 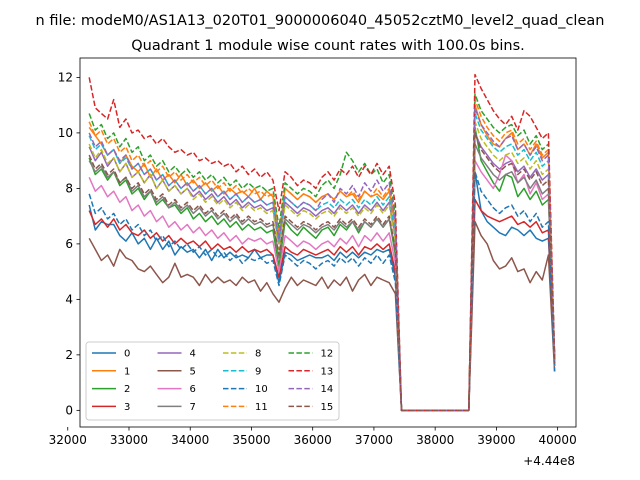 What do you see at coordinates (496, 440) in the screenshot?
I see `x-tick-label: 39000` at bounding box center [496, 440].